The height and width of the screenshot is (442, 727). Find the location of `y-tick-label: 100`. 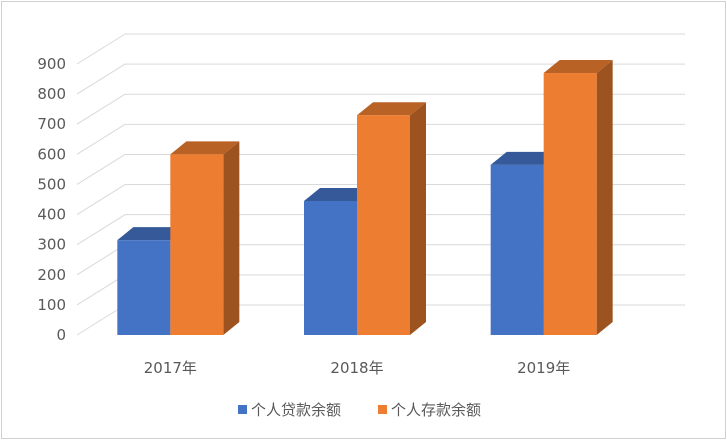

y-tick-label: 100 is located at coordinates (51, 305).